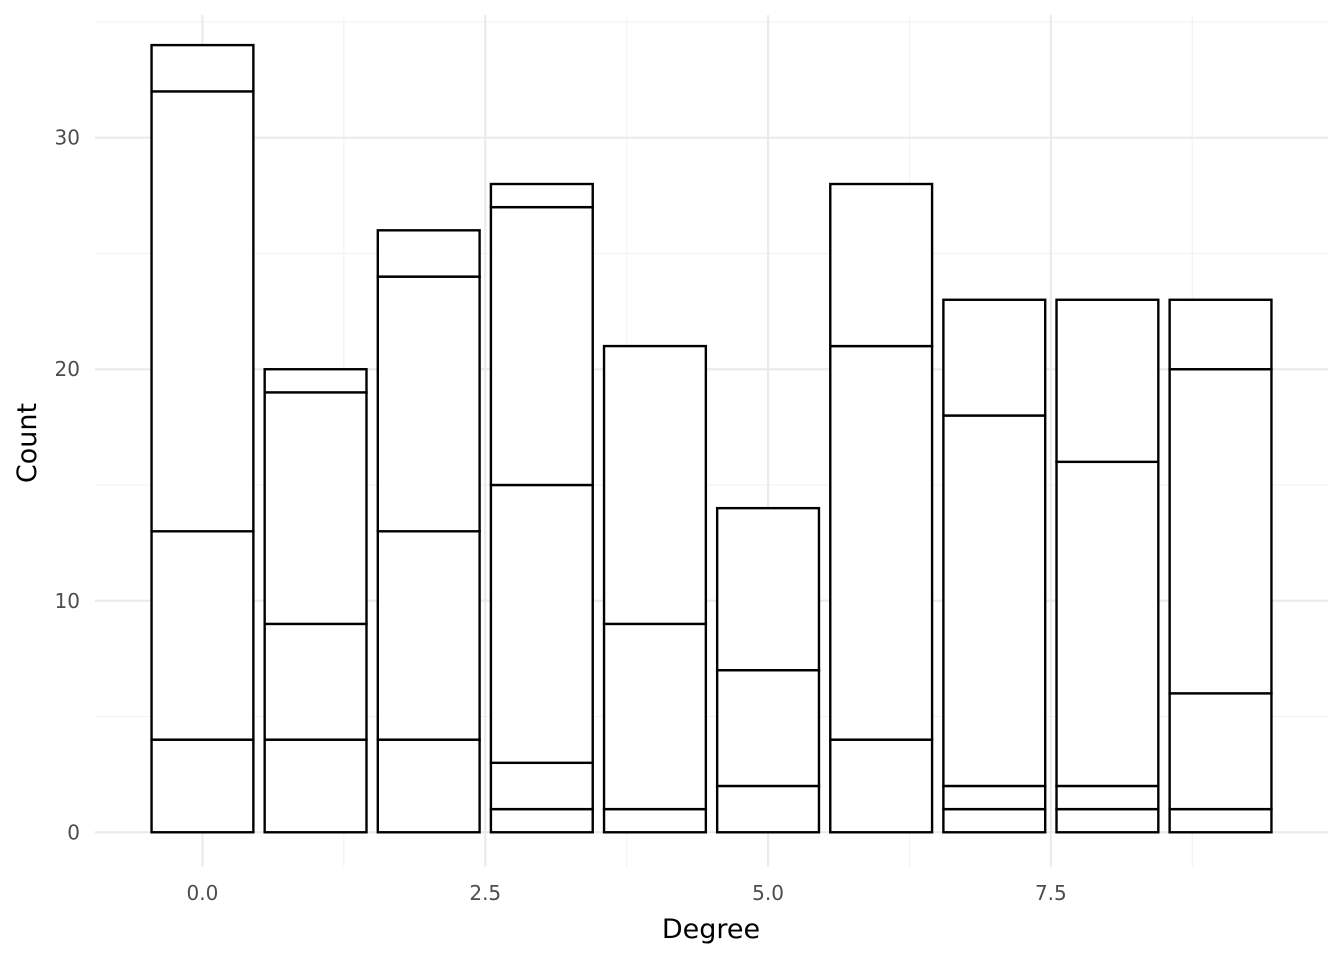  Describe the element at coordinates (485, 893) in the screenshot. I see `x-tick-label: 2.5` at that location.